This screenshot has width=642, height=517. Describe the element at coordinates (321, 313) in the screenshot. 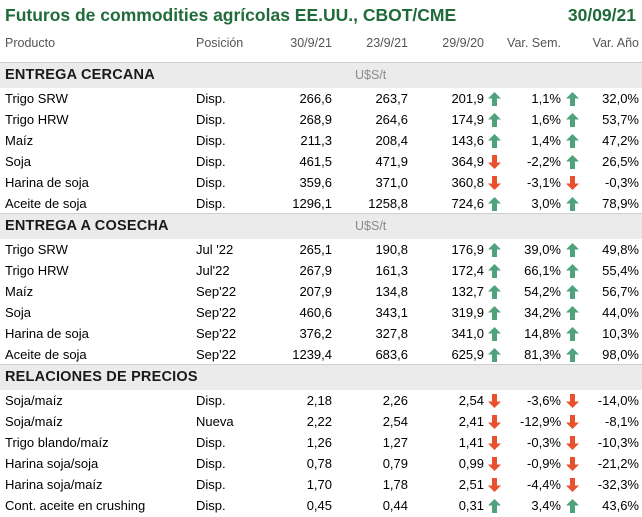

I see `table-row: Soja Sep'22 460,6 343,1 319,9 34,2% 44,0%` at that location.